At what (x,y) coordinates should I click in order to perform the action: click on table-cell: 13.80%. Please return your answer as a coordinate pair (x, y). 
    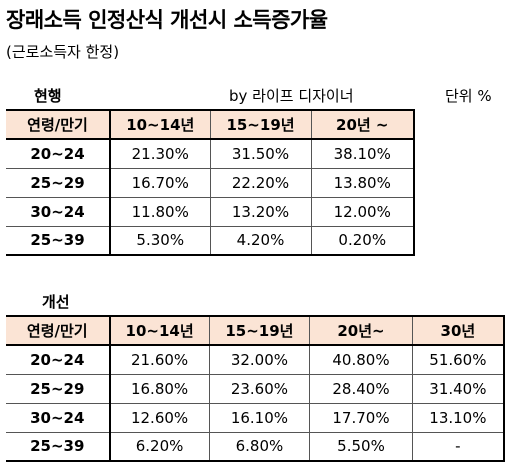
    Looking at the image, I should click on (362, 182).